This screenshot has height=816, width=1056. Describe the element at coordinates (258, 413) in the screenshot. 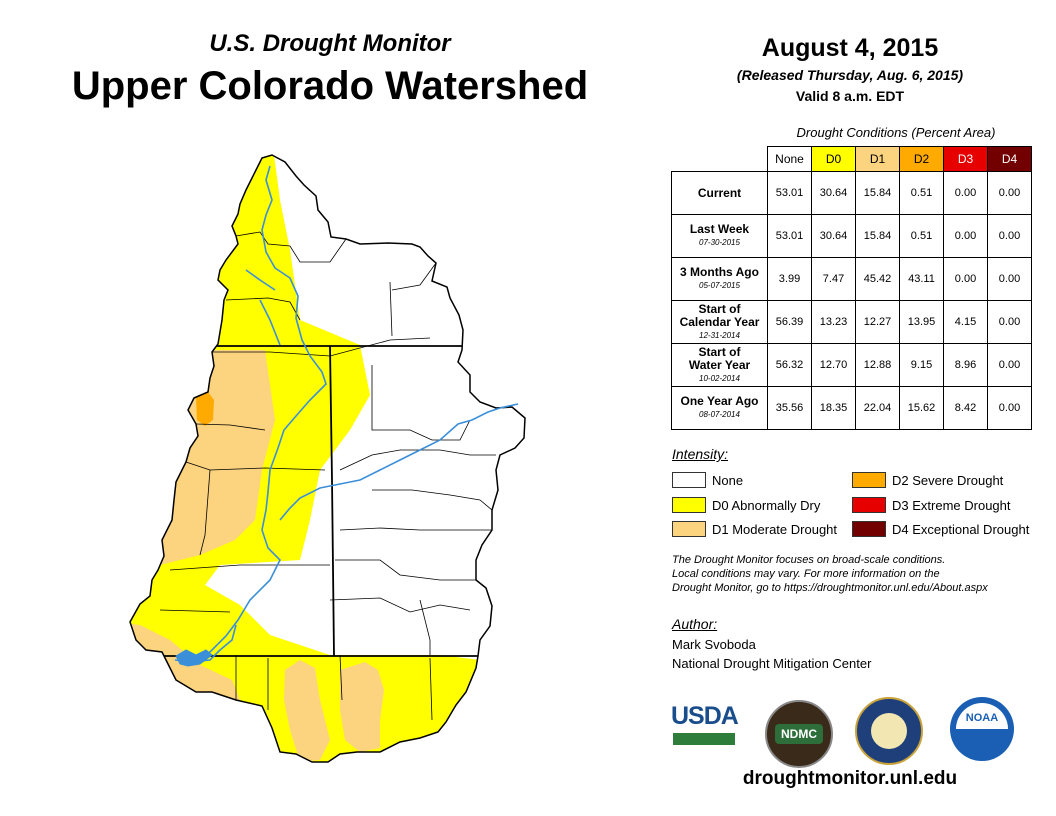

I see `green-river` at that location.